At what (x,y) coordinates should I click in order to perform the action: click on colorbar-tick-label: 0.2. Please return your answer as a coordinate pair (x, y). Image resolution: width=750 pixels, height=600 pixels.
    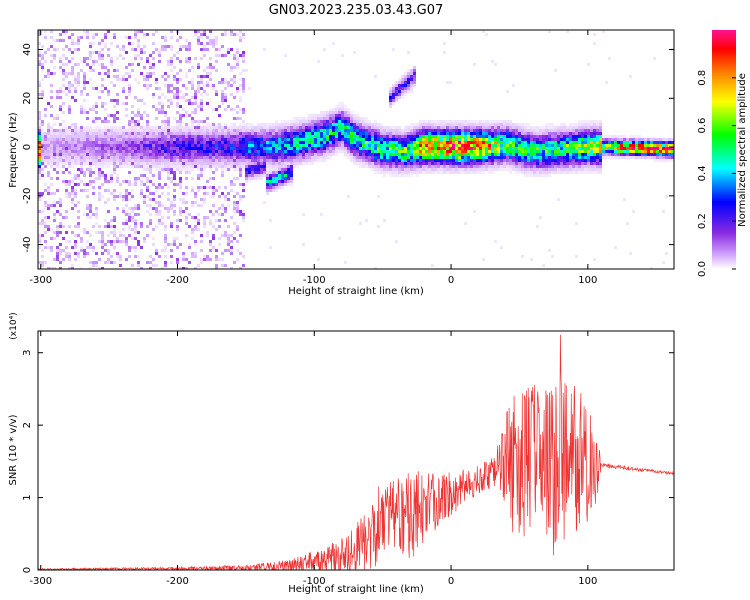
    Looking at the image, I should click on (702, 221).